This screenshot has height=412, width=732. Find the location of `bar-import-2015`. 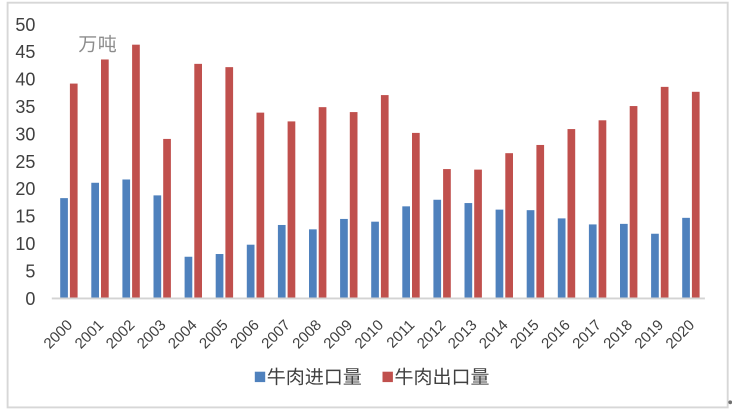

bar-import-2015 is located at coordinates (530, 254).